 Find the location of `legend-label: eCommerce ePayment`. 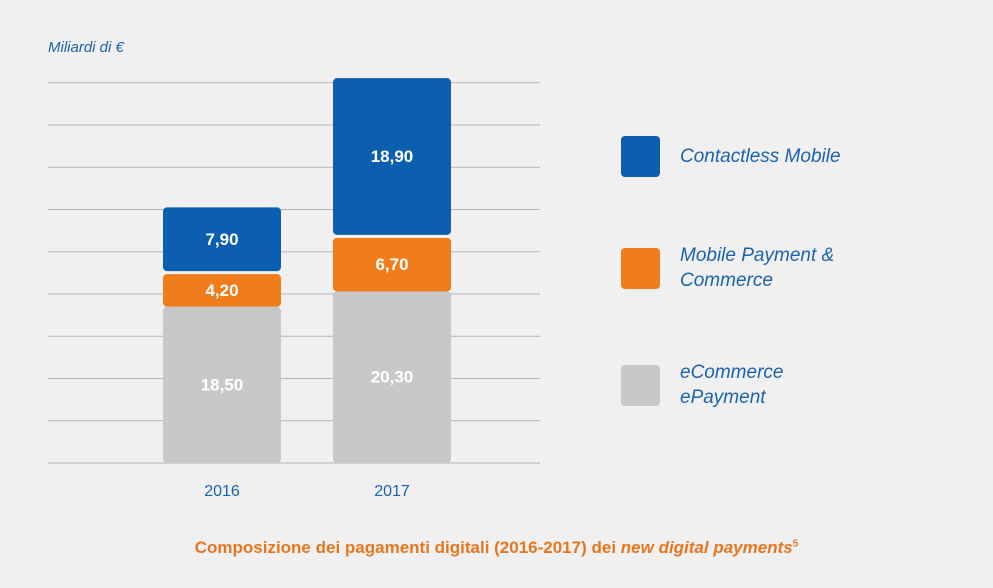

legend-label: eCommerce ePayment is located at coordinates (732, 385).